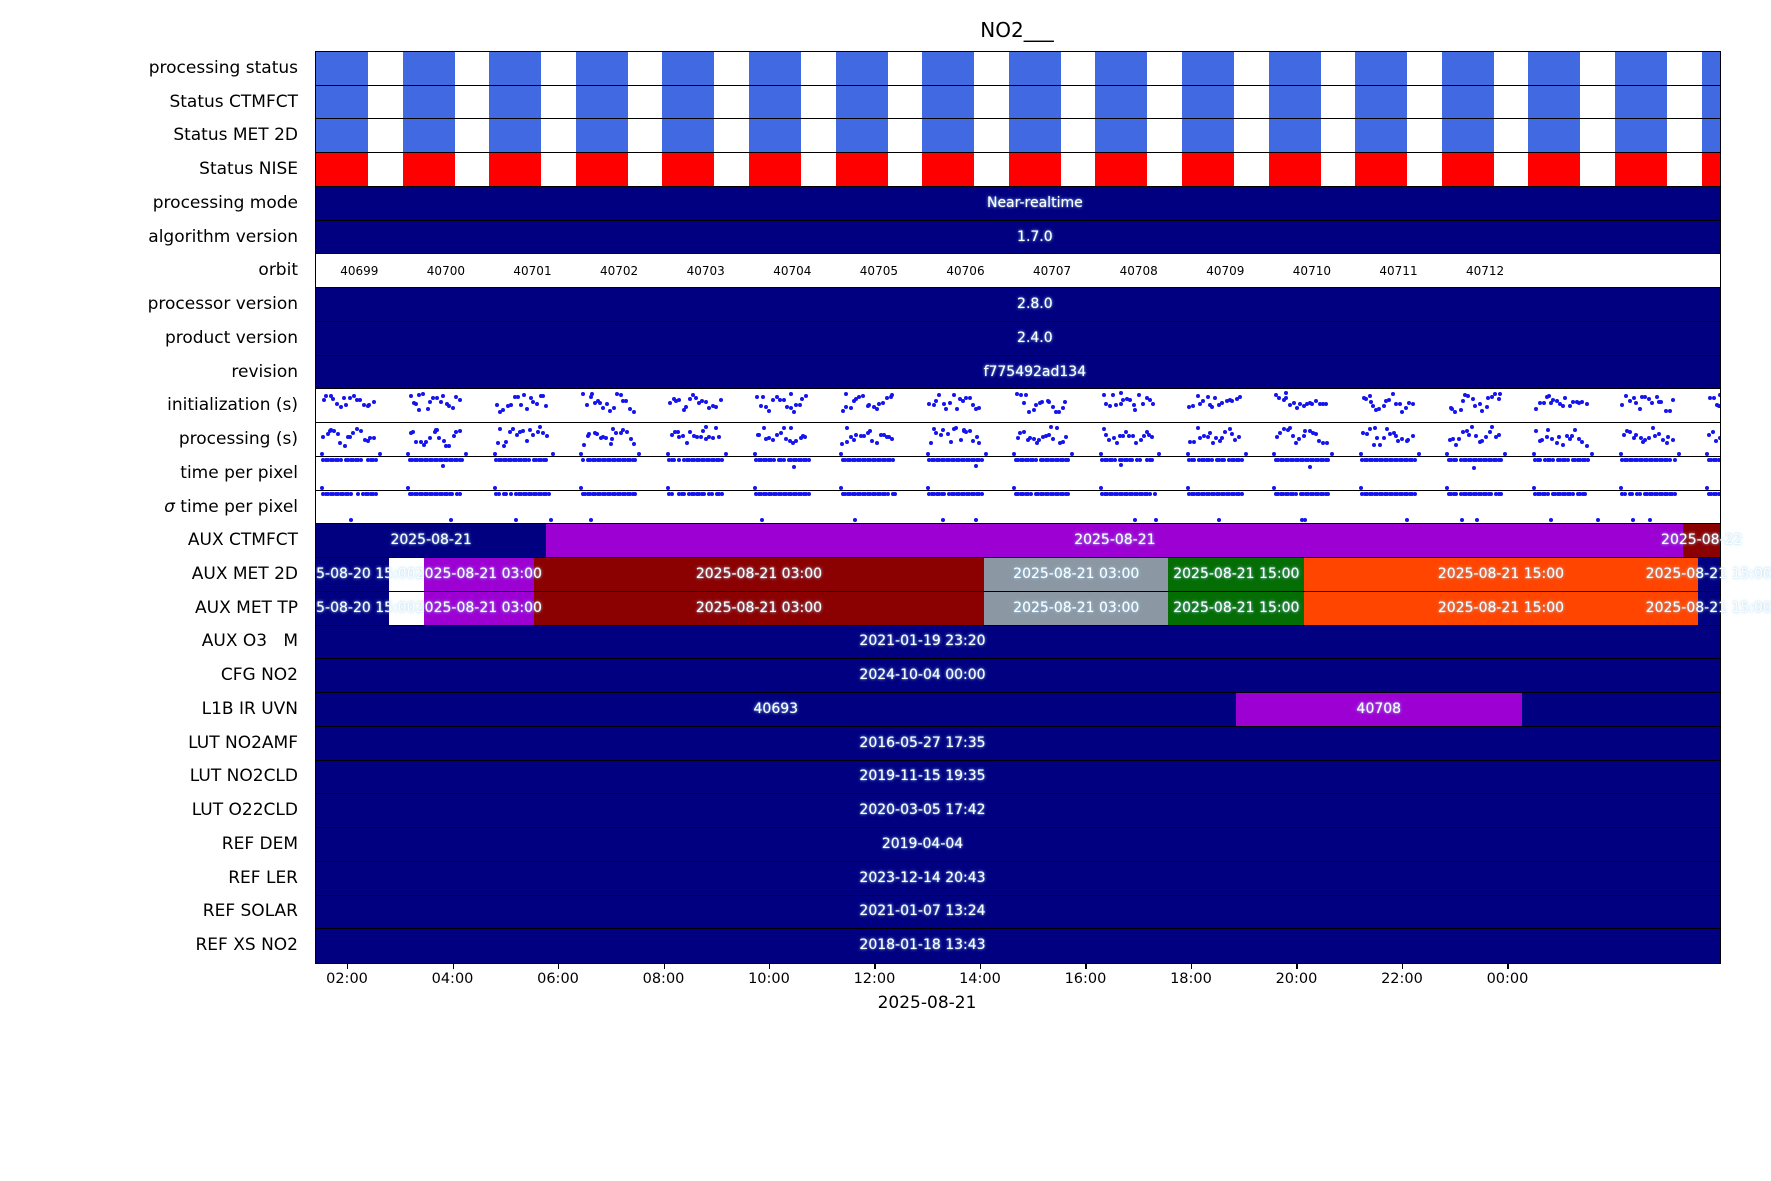 This screenshot has width=1771, height=1181. Describe the element at coordinates (1018, 676) in the screenshot. I see `row-cfg-no2` at that location.